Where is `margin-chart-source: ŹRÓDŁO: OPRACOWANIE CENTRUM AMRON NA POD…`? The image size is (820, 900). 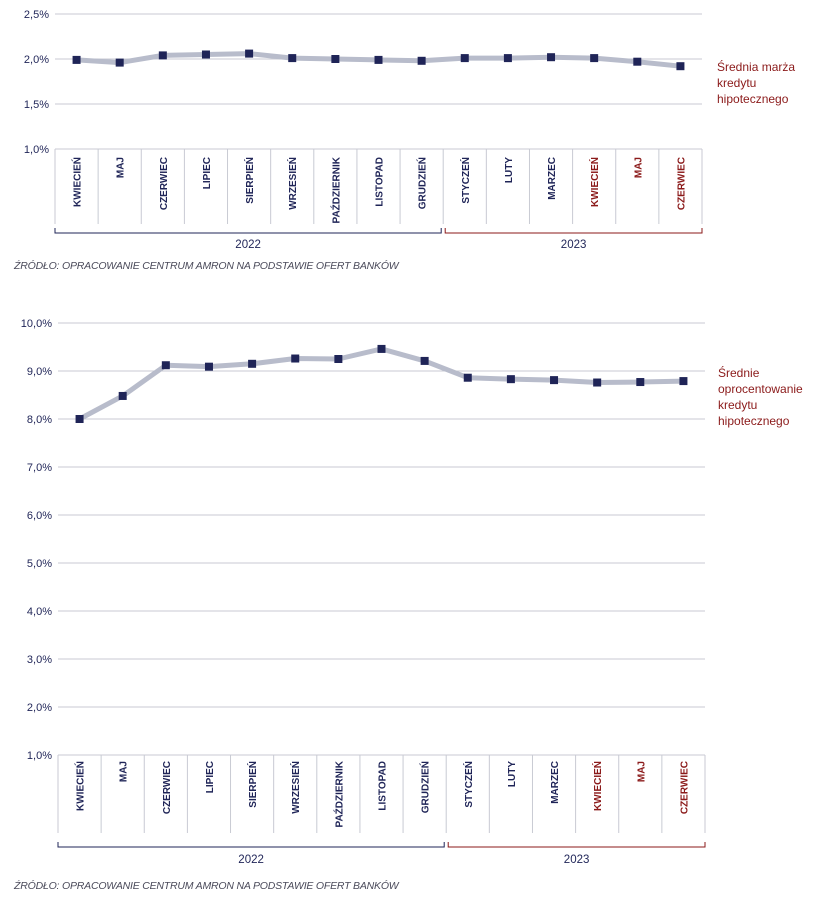
margin-chart-source: ŹRÓDŁO: OPRACOWANIE CENTRUM AMRON NA POD… is located at coordinates (206, 266).